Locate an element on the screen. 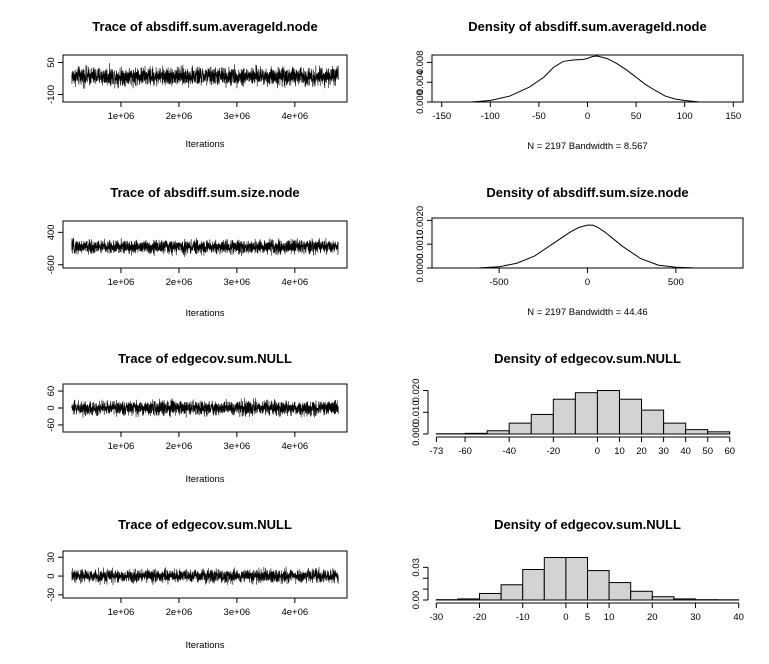 The width and height of the screenshot is (769, 664). y-tick-label: -600 is located at coordinates (51, 264).